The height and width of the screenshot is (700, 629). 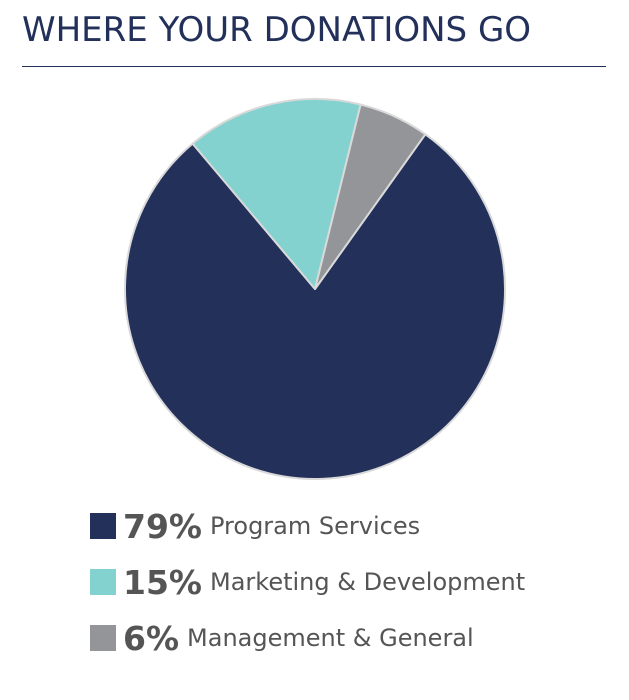 What do you see at coordinates (314, 66) in the screenshot?
I see `title-underline` at bounding box center [314, 66].